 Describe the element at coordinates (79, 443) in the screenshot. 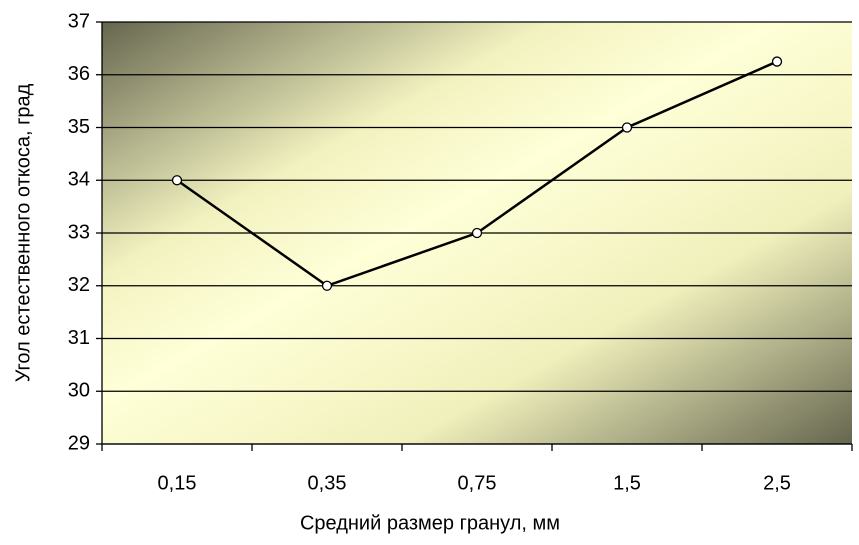

I see `y-tick-label: 29` at that location.